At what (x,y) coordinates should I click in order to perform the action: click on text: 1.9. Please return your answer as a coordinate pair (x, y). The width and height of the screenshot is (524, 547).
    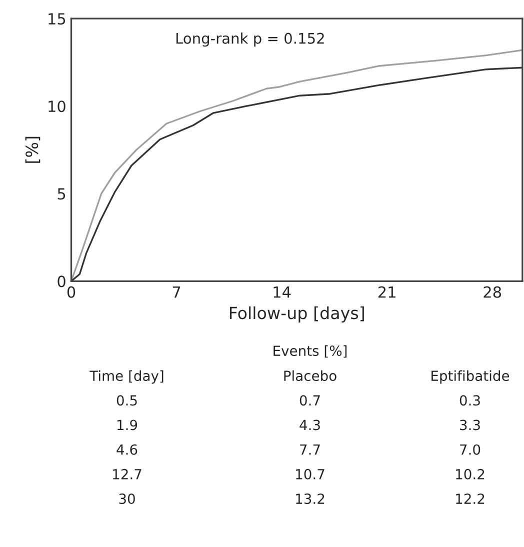
    Looking at the image, I should click on (127, 425).